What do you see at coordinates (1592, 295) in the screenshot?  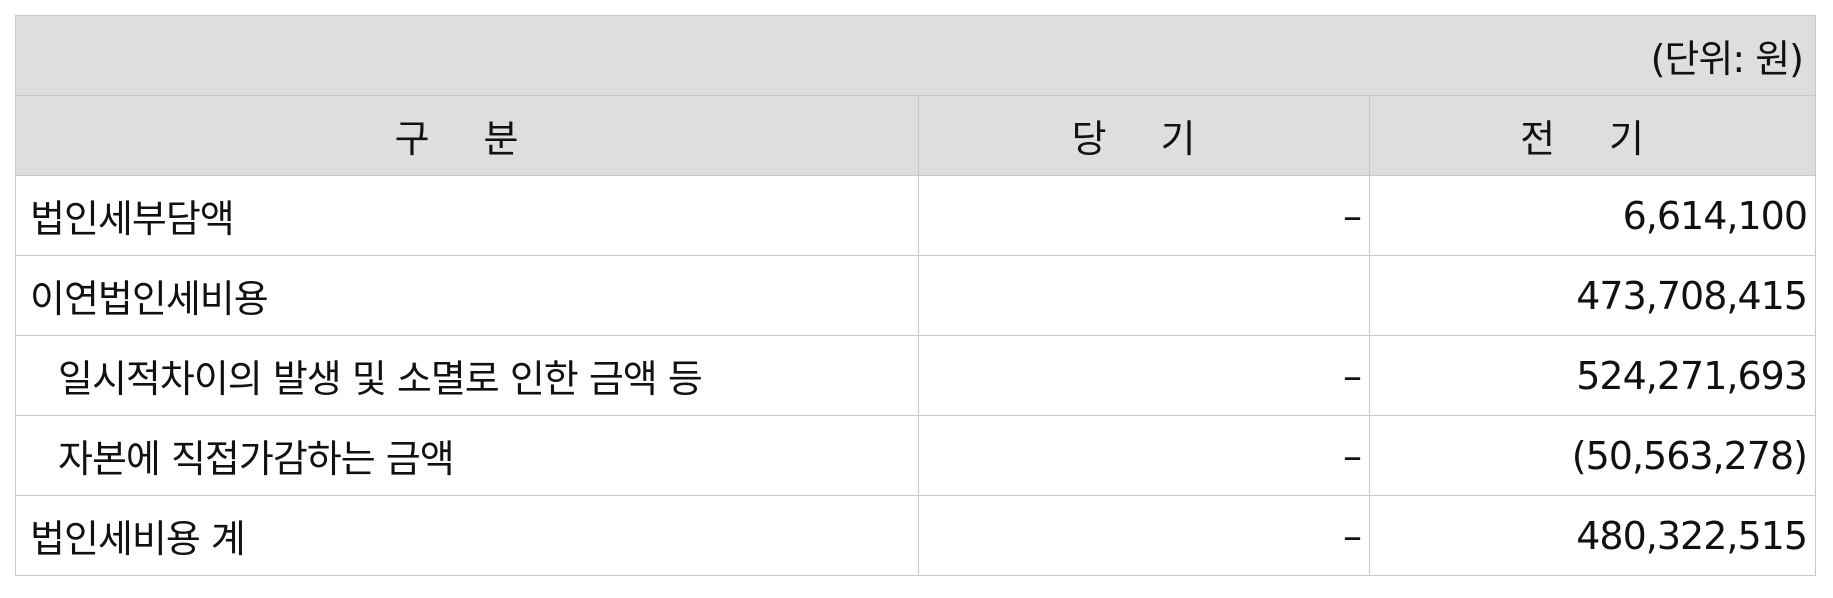 I see `previous-value: 473,708,415` at bounding box center [1592, 295].